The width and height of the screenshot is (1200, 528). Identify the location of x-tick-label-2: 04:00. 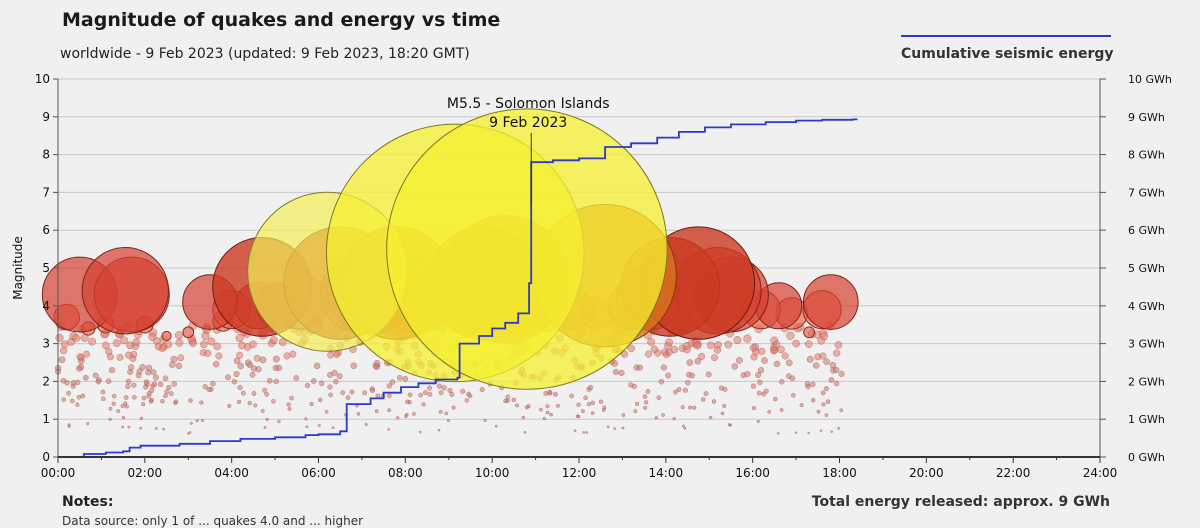
(231, 473).